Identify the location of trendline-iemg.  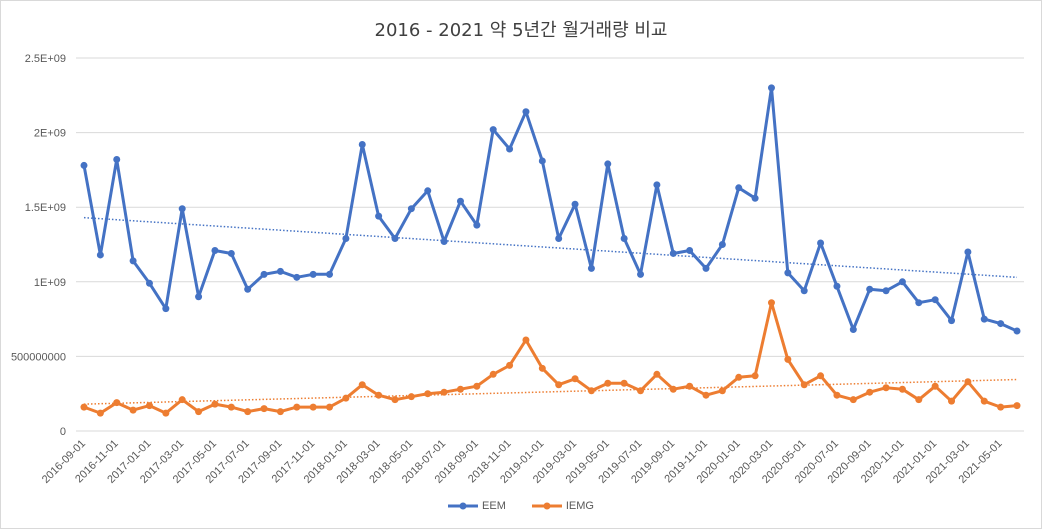
(550, 391).